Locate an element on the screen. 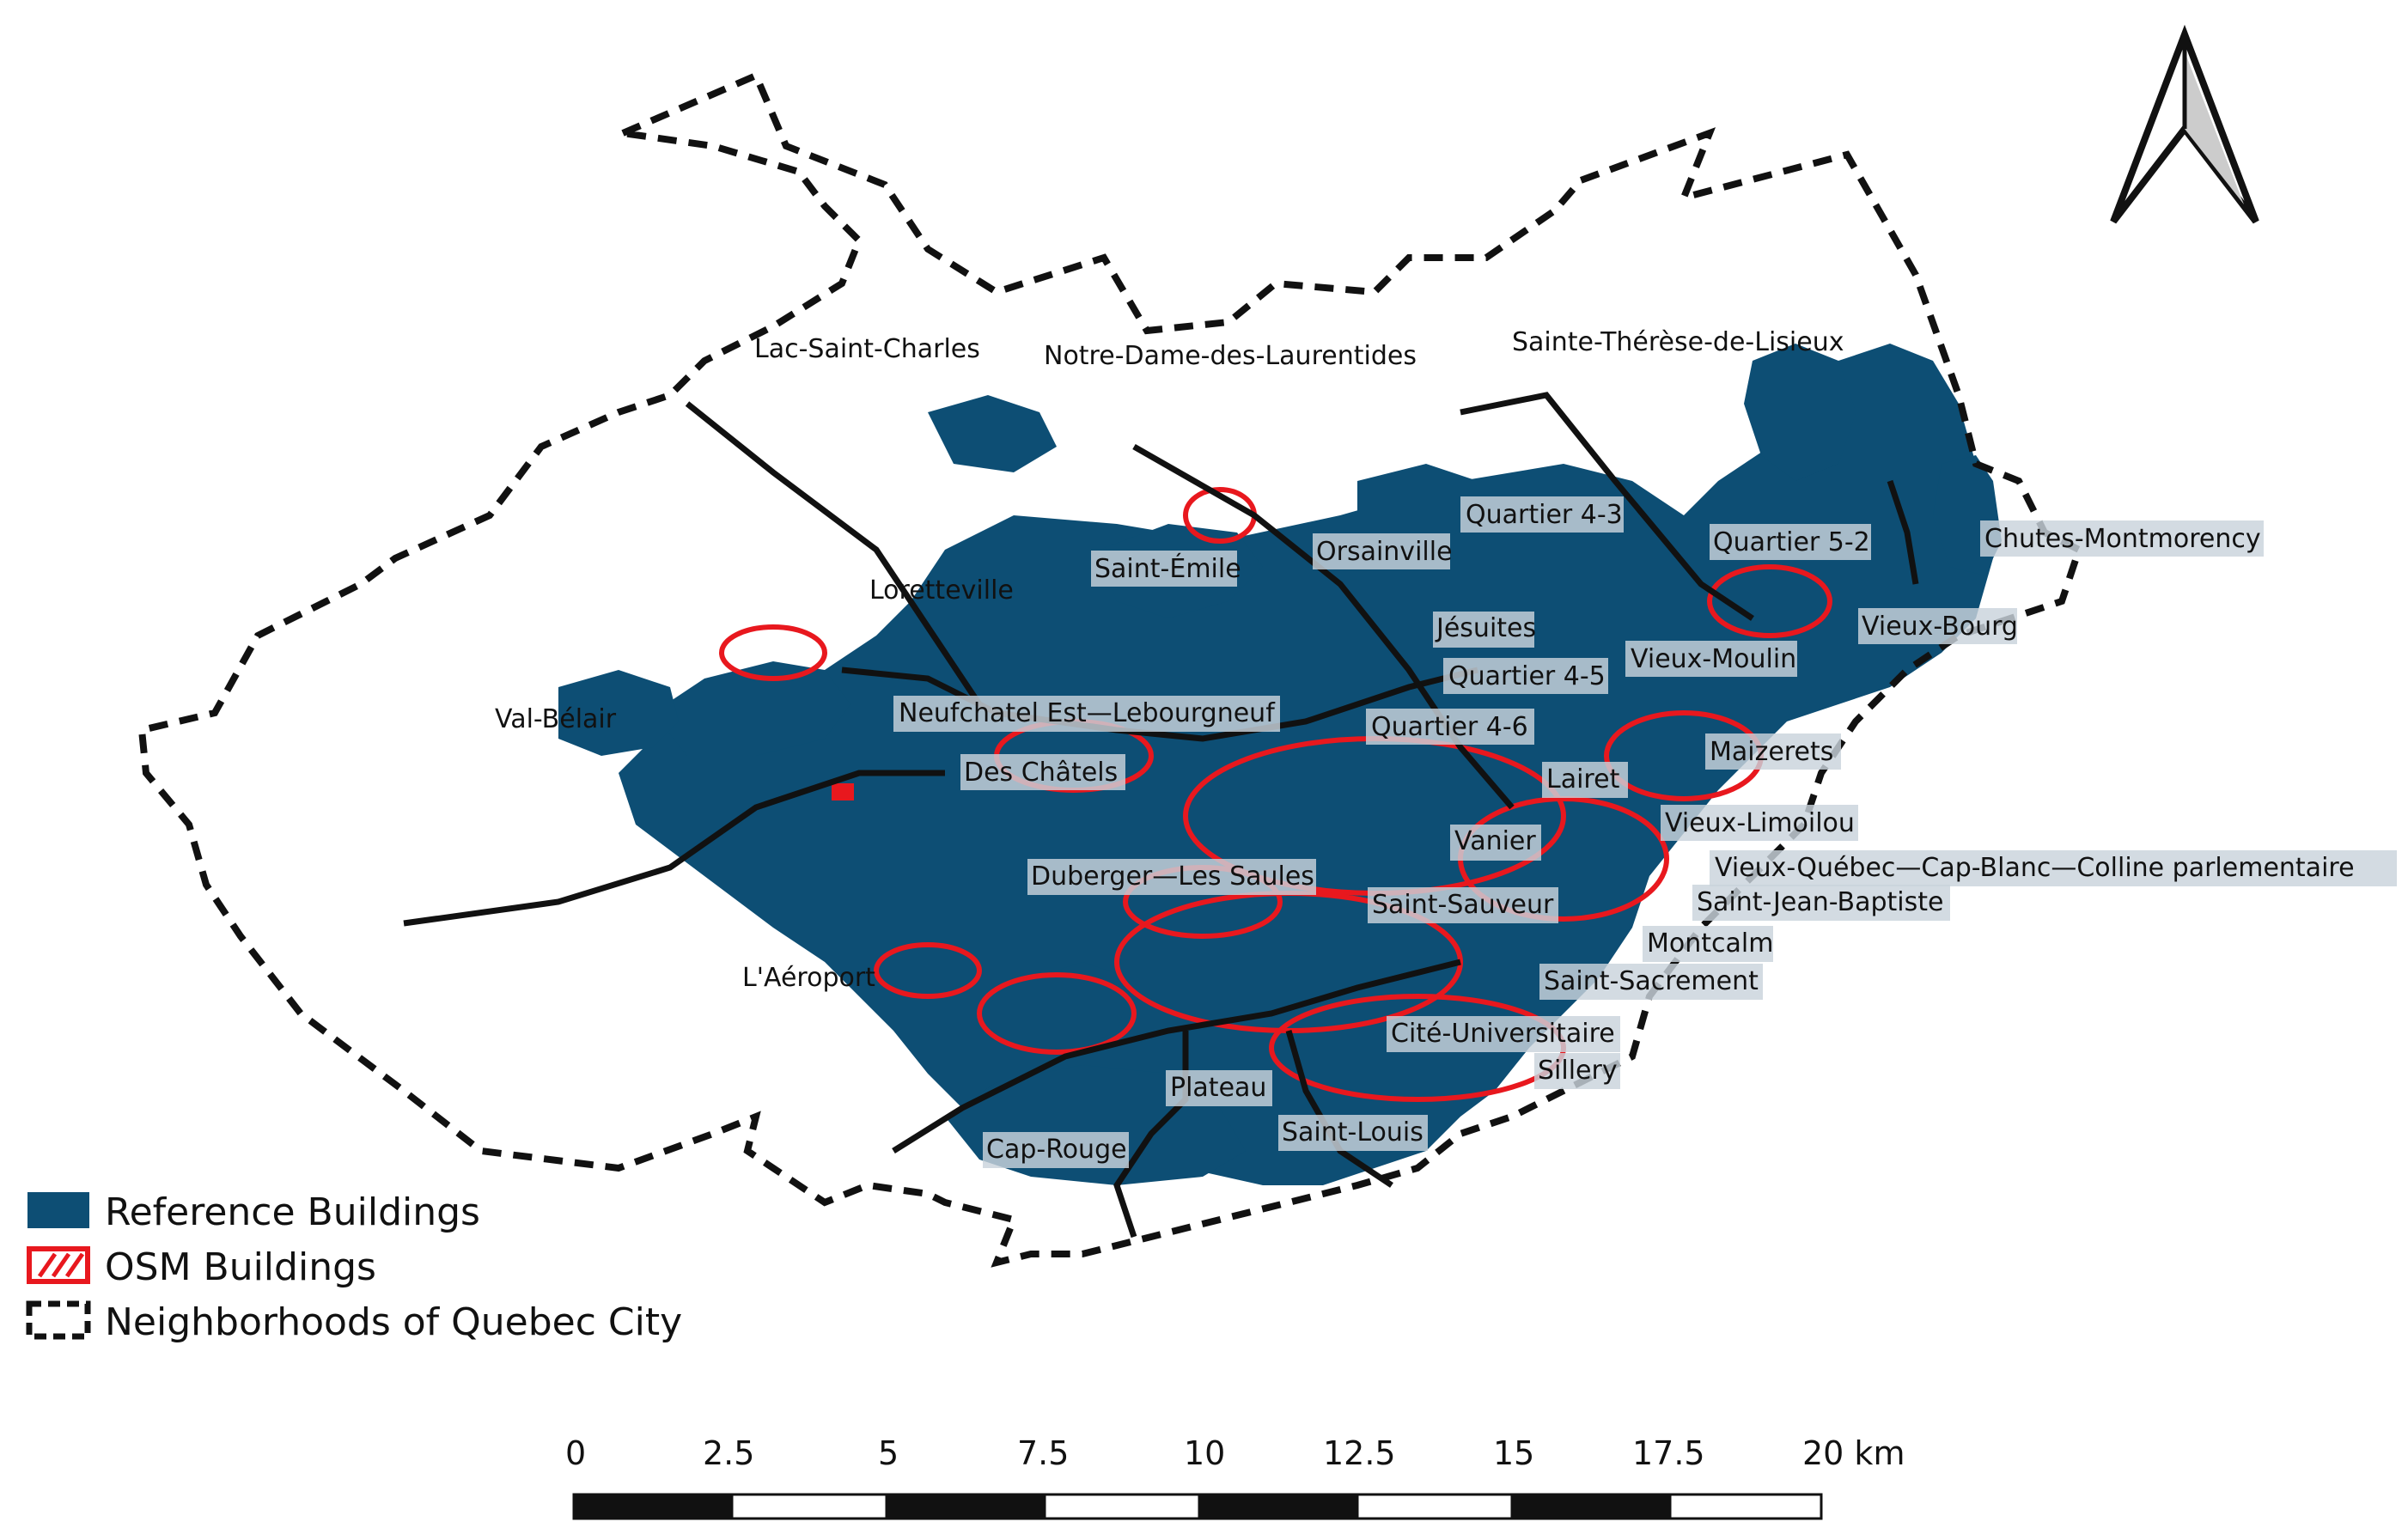  label-saint-jean-baptiste: Saint-Jean-Baptiste is located at coordinates (1821, 903).